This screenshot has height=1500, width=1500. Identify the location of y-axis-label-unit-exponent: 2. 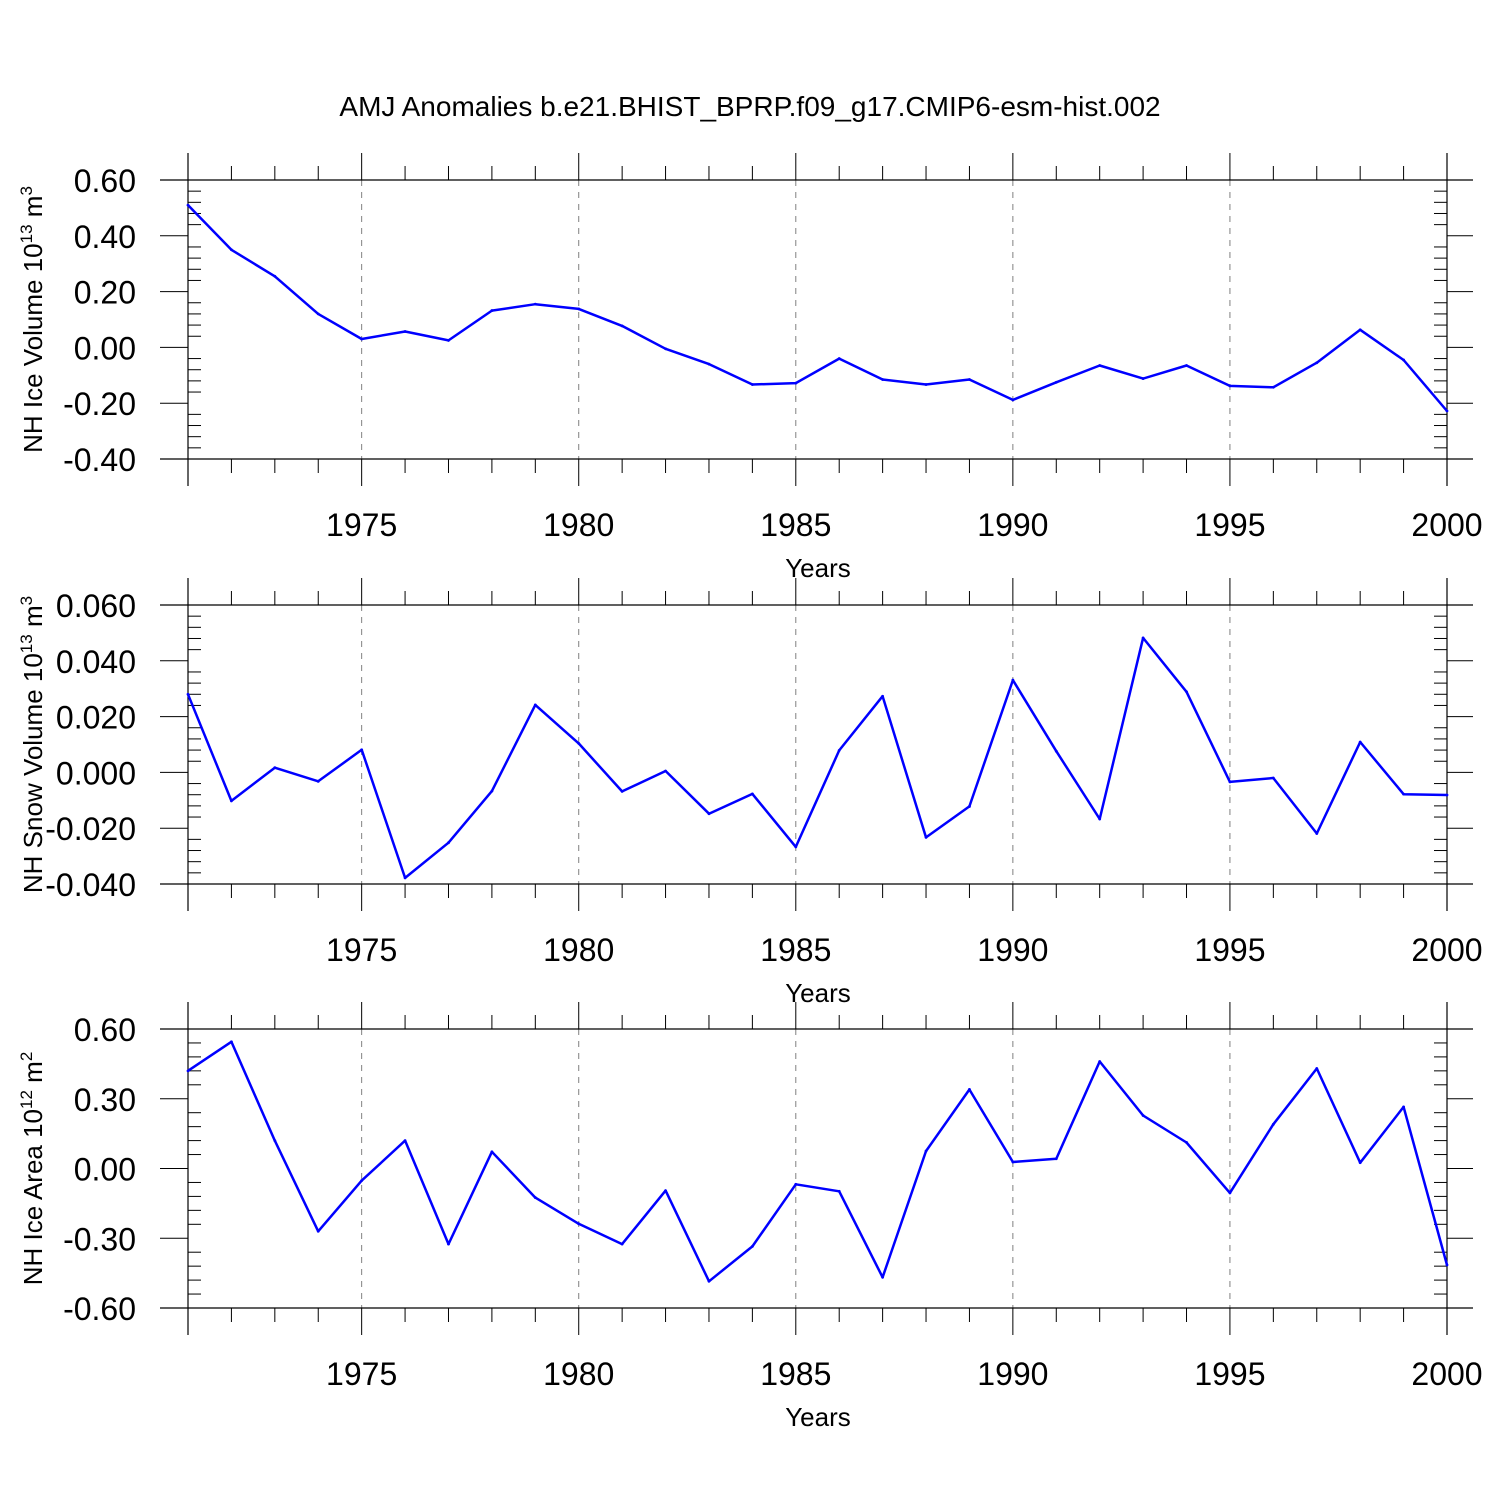
(26, 1056).